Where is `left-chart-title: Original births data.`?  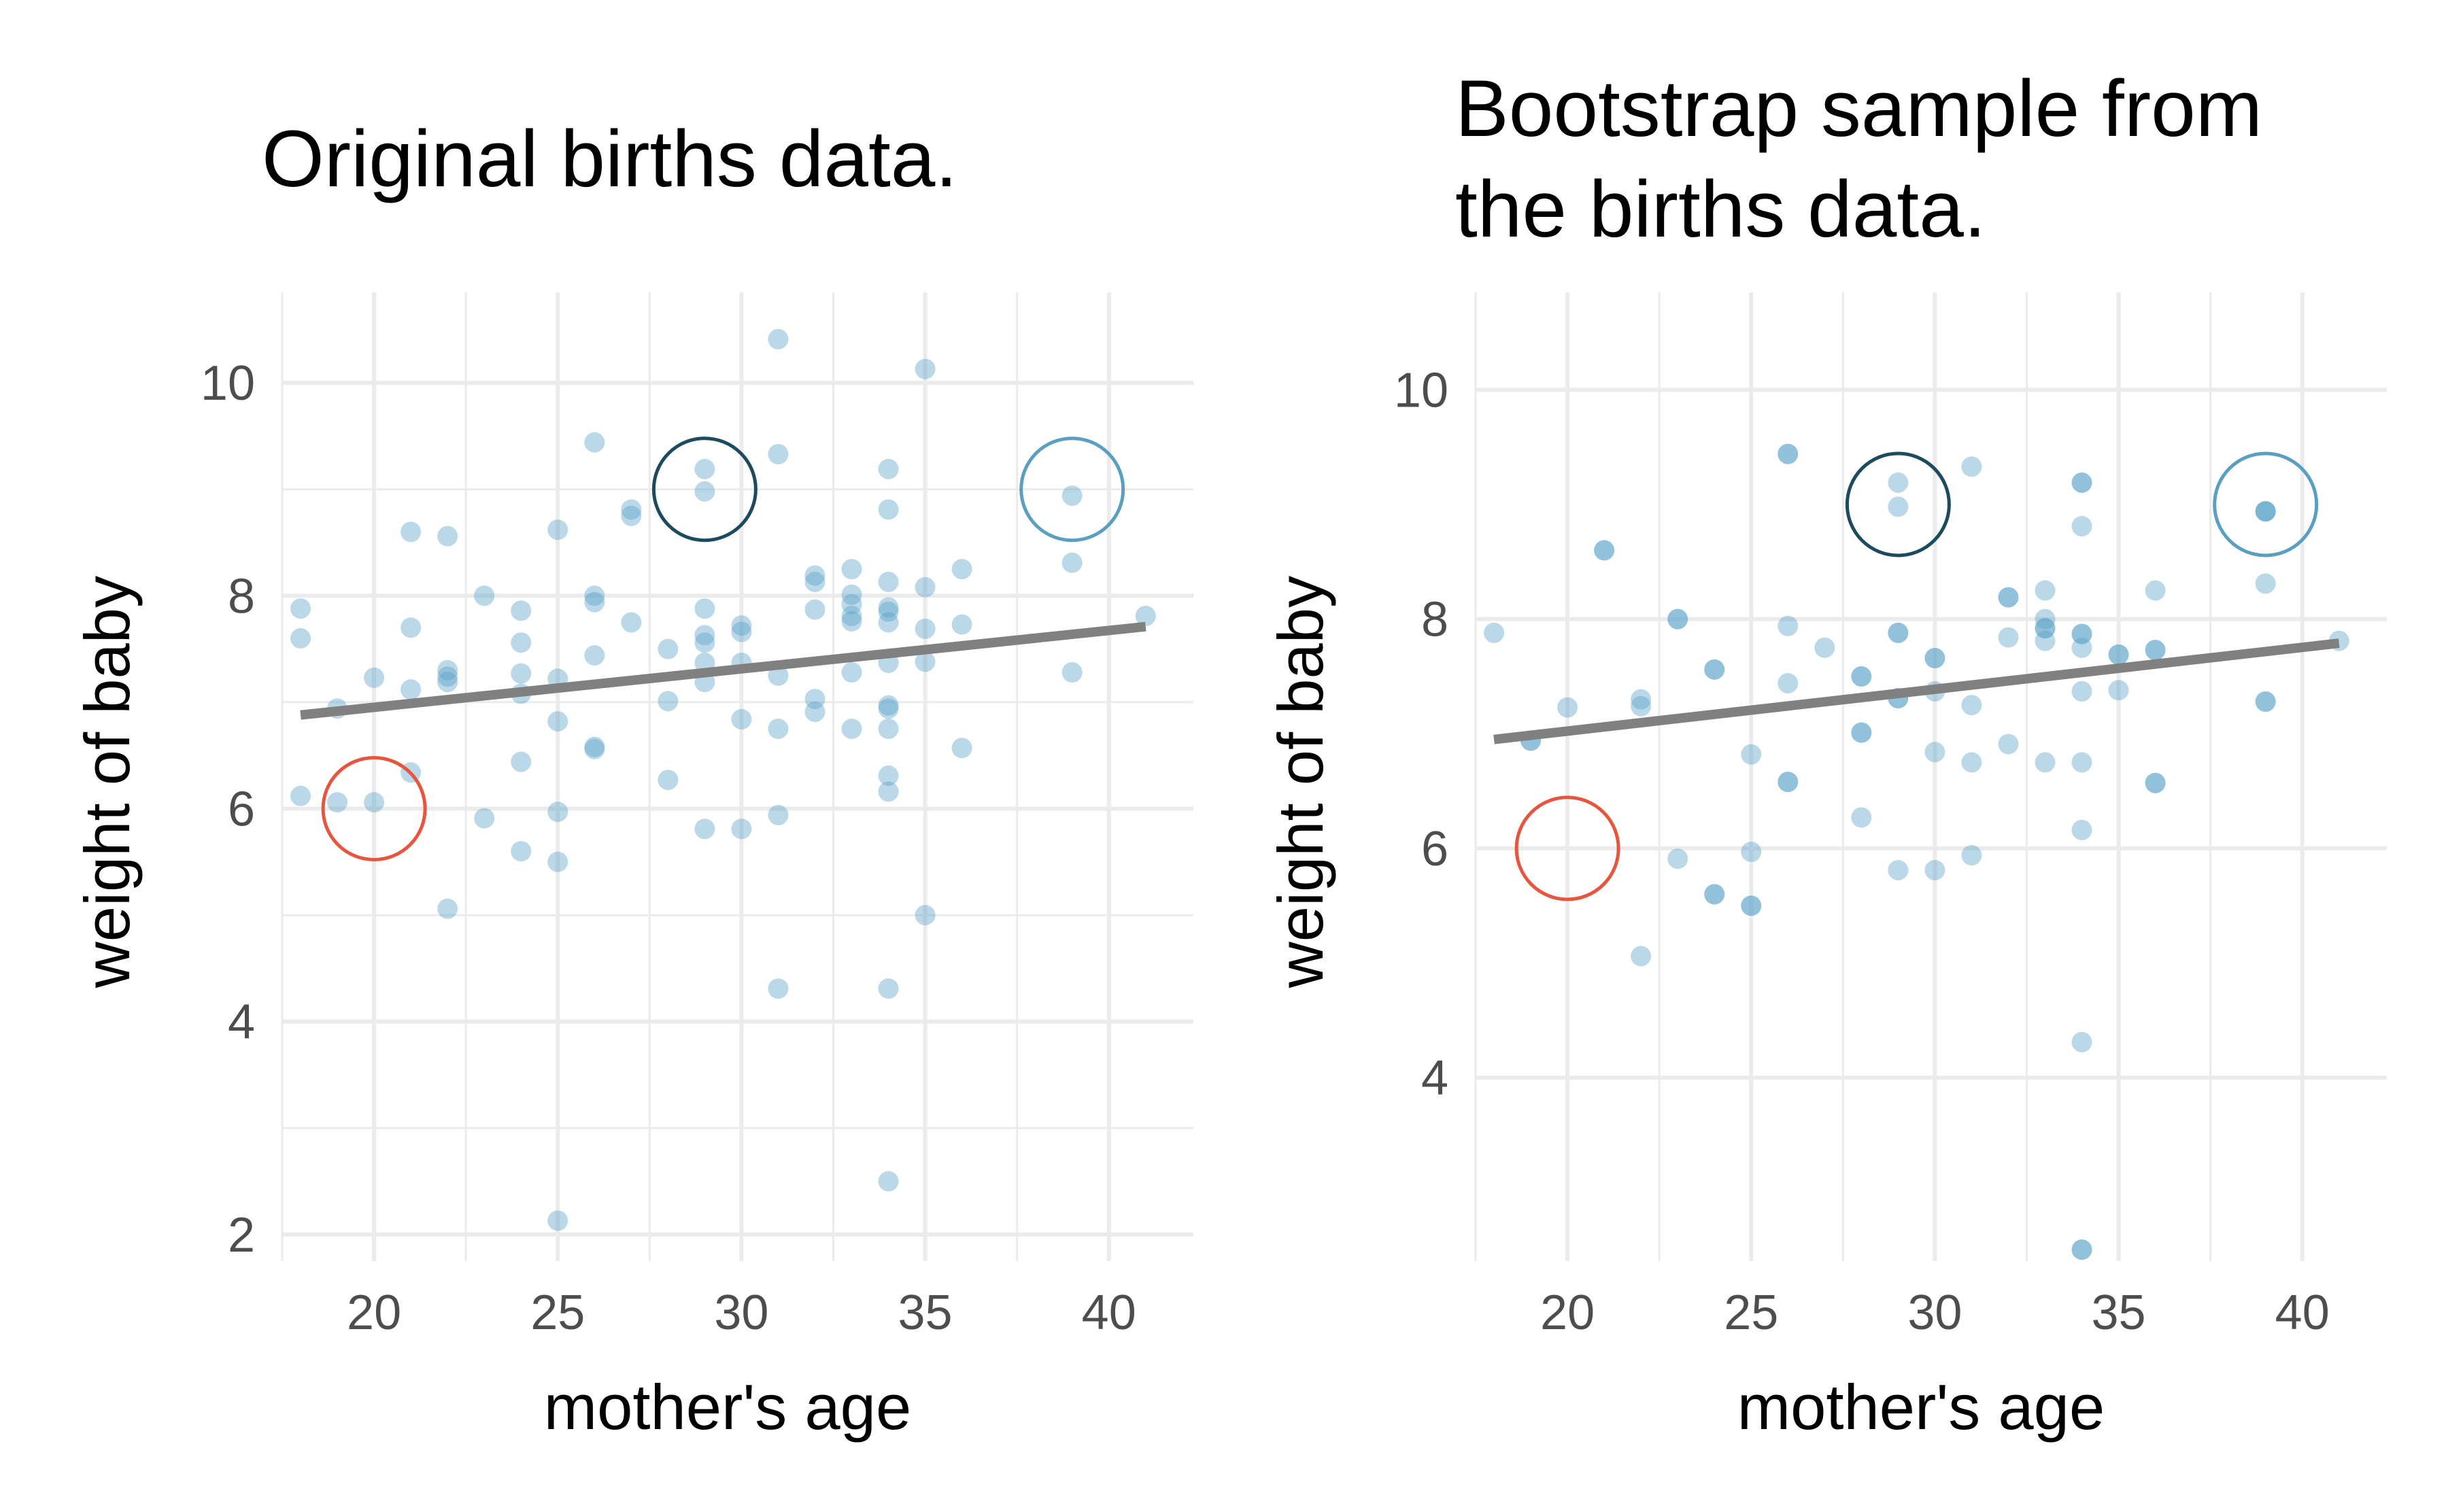 left-chart-title: Original births data. is located at coordinates (610, 159).